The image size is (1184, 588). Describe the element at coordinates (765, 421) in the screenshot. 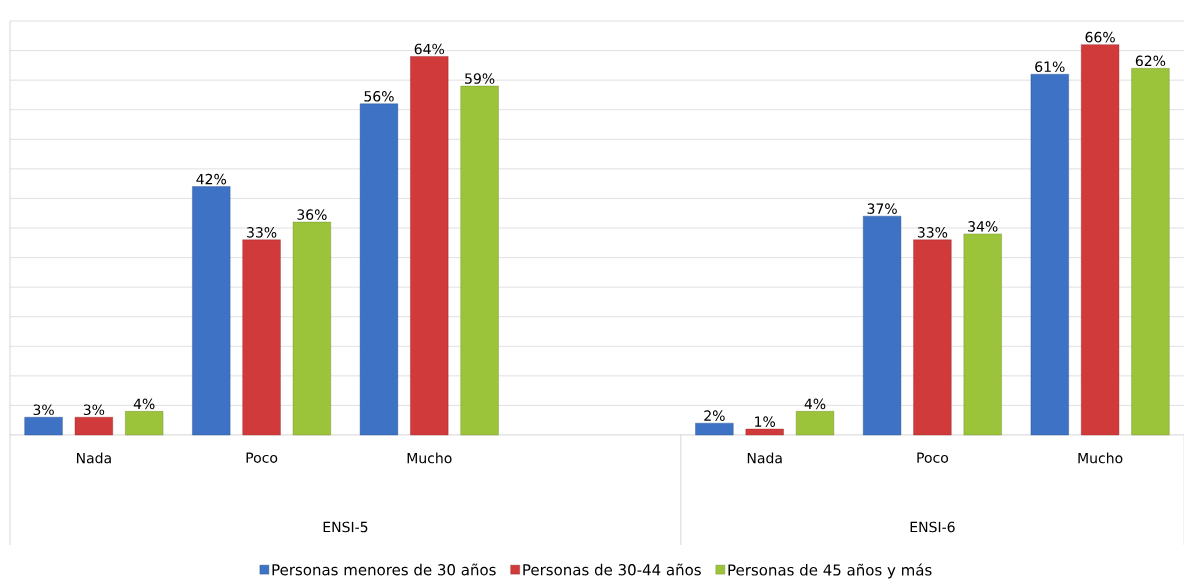

I see `data-label: 1%` at that location.